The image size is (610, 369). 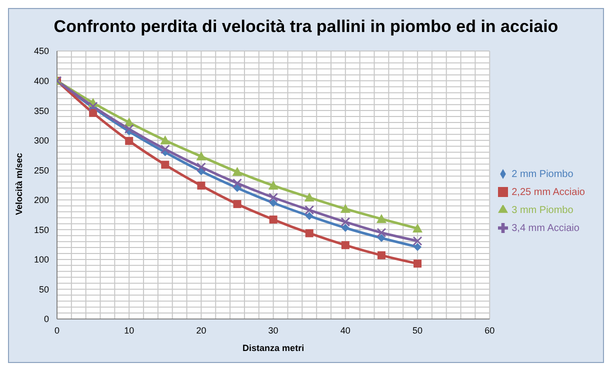 What do you see at coordinates (46, 319) in the screenshot?
I see `y-tick-label: 0` at bounding box center [46, 319].